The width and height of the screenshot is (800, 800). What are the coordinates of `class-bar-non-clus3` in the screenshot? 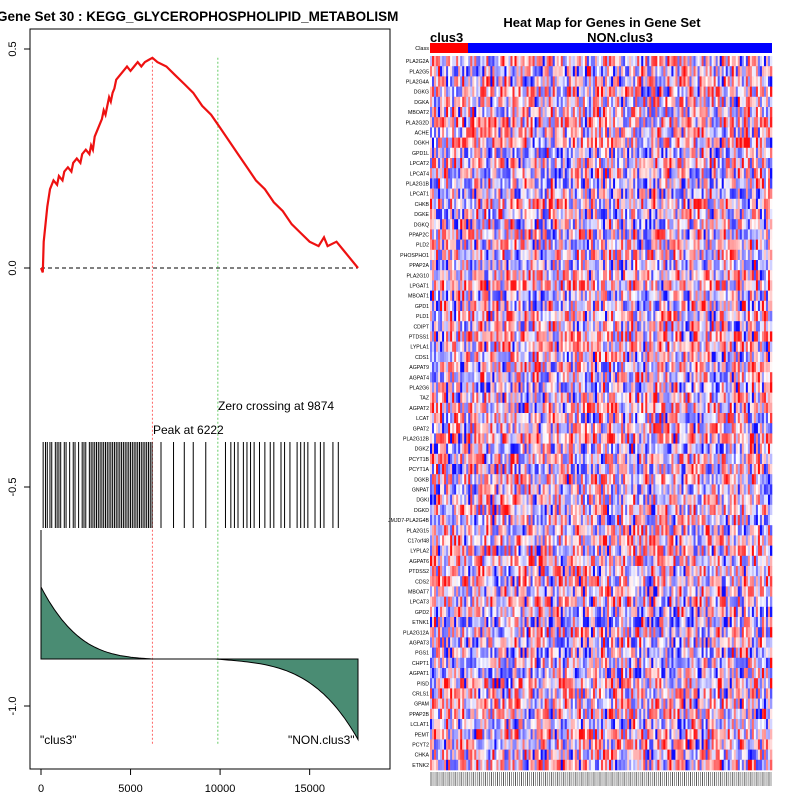 It's located at (620, 48).